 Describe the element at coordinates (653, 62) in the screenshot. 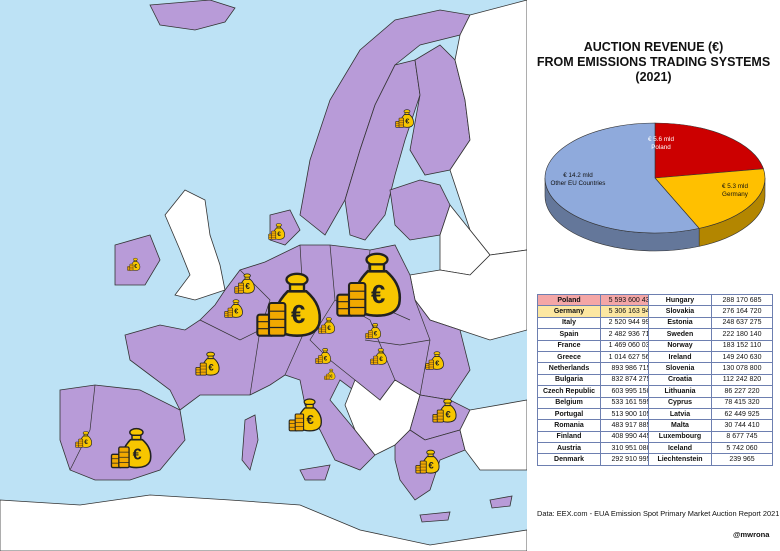

I see `title-line-2: FROM EMISSIONS TRADING SYSTEMS` at that location.